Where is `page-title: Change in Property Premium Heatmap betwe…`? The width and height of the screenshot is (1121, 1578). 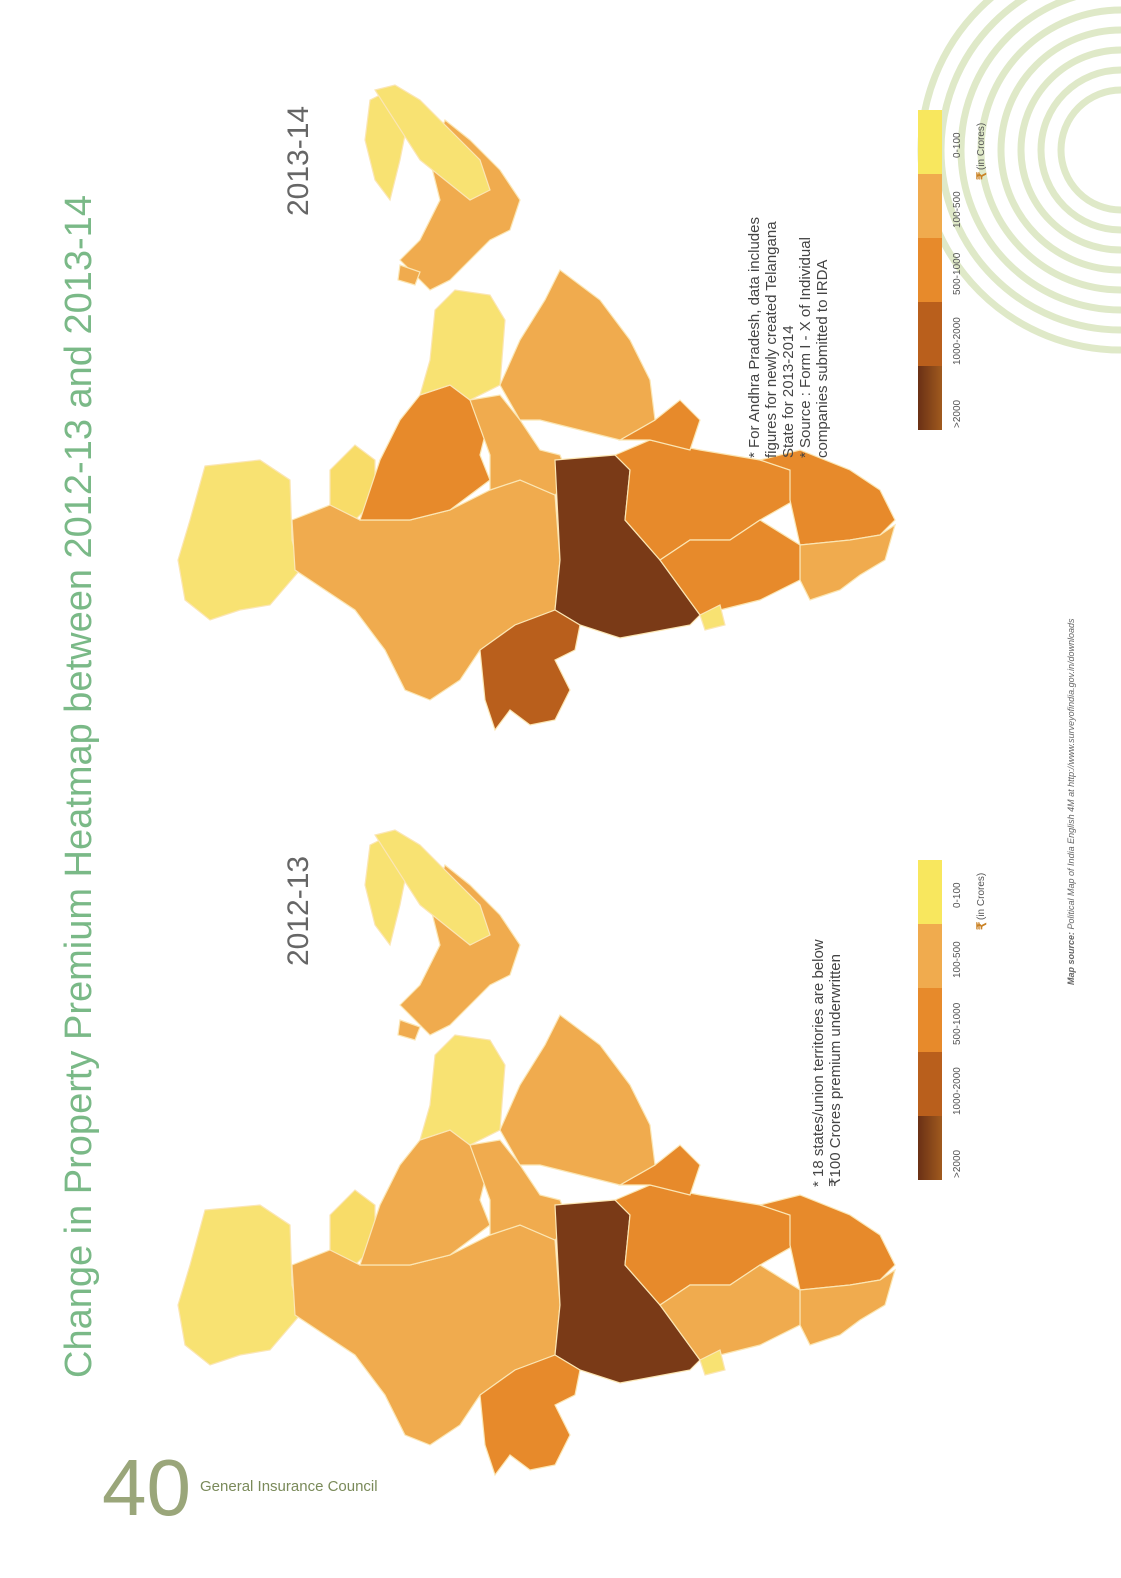
page-title: Change in Property Premium Heatmap betwe… is located at coordinates (79, 786).